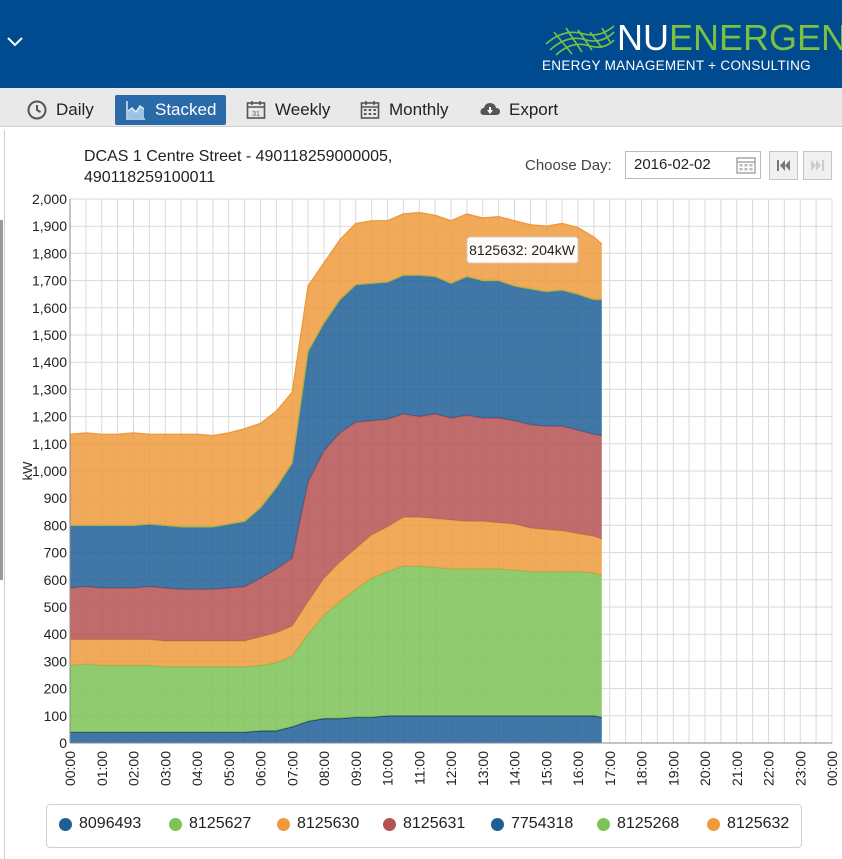 The height and width of the screenshot is (859, 842). I want to click on x-tick-label: 02:00, so click(134, 768).